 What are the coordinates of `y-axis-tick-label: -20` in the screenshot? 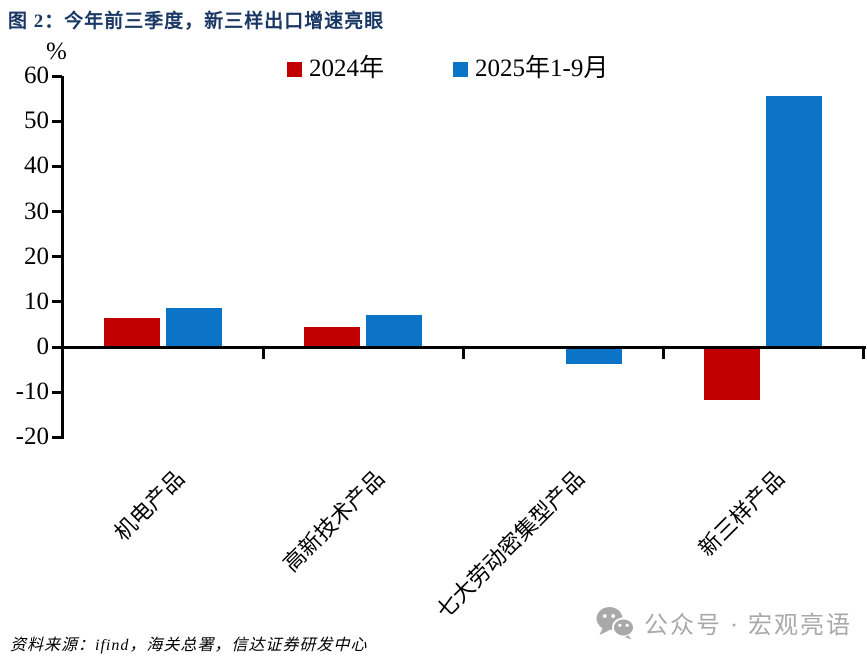 It's located at (32, 437).